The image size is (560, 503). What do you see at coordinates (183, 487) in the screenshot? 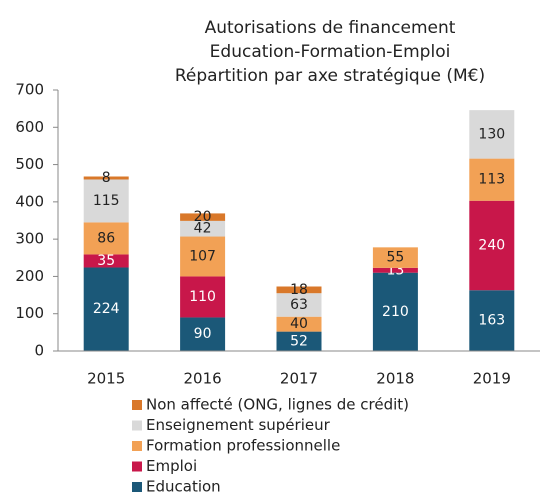
I see `legend-label: Education` at bounding box center [183, 487].